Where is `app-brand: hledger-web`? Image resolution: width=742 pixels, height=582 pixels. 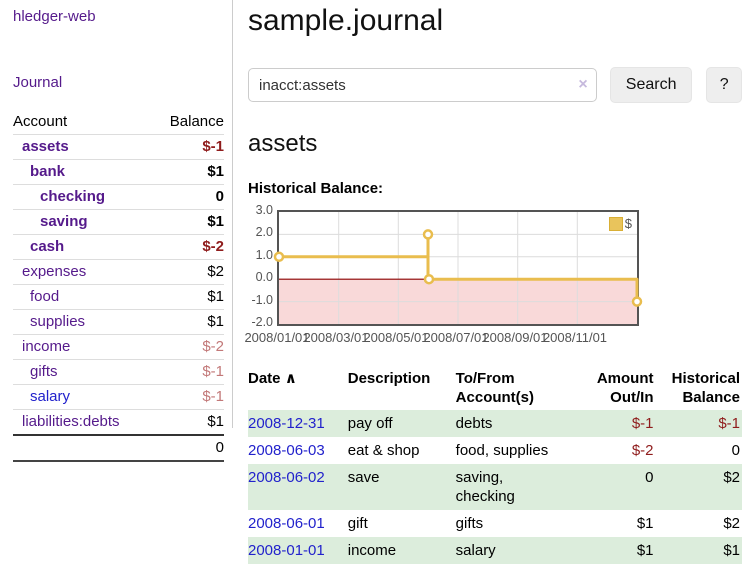
app-brand: hledger-web is located at coordinates (54, 16).